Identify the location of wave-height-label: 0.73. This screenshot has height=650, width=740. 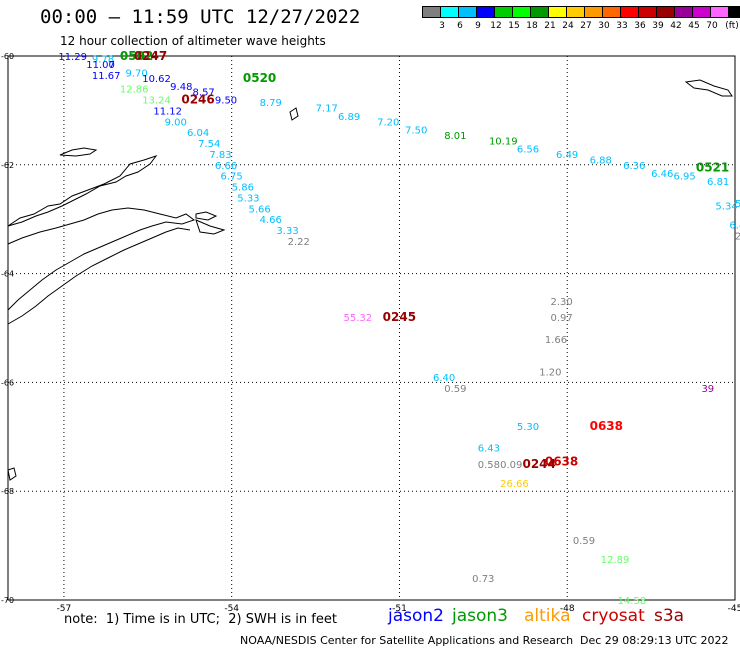
(483, 579).